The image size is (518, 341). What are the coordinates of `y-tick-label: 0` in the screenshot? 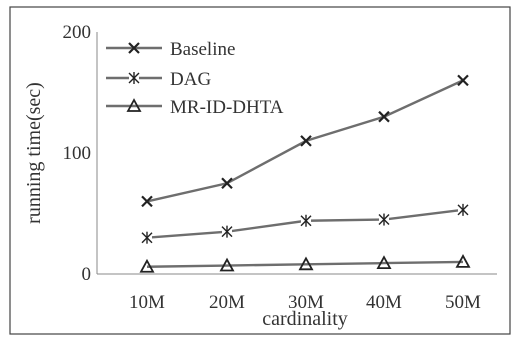 It's located at (87, 274).